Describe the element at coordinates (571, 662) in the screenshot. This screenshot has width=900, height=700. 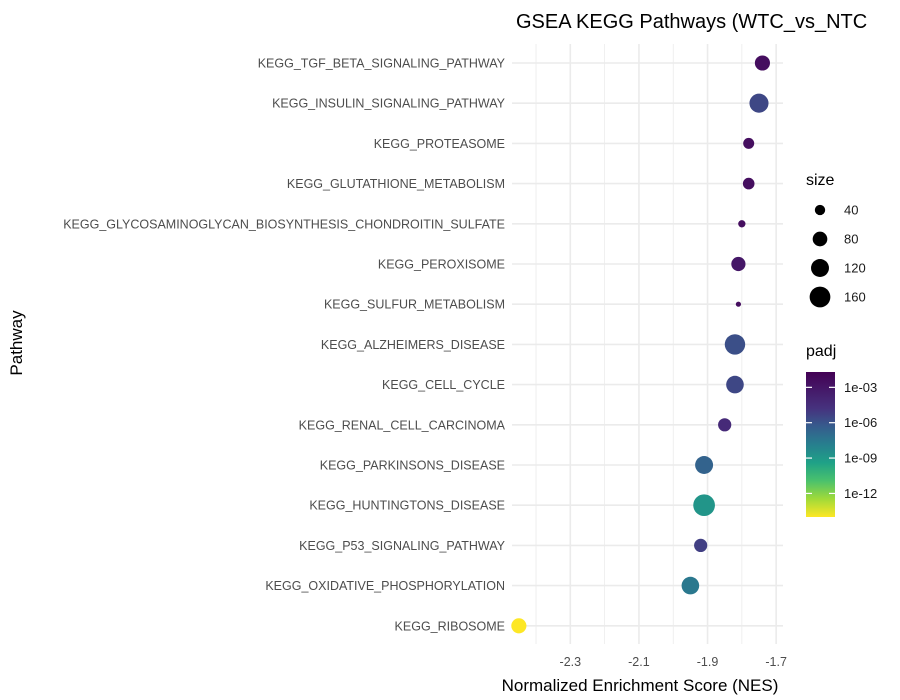
I see `x-tick-label: -2.3` at that location.